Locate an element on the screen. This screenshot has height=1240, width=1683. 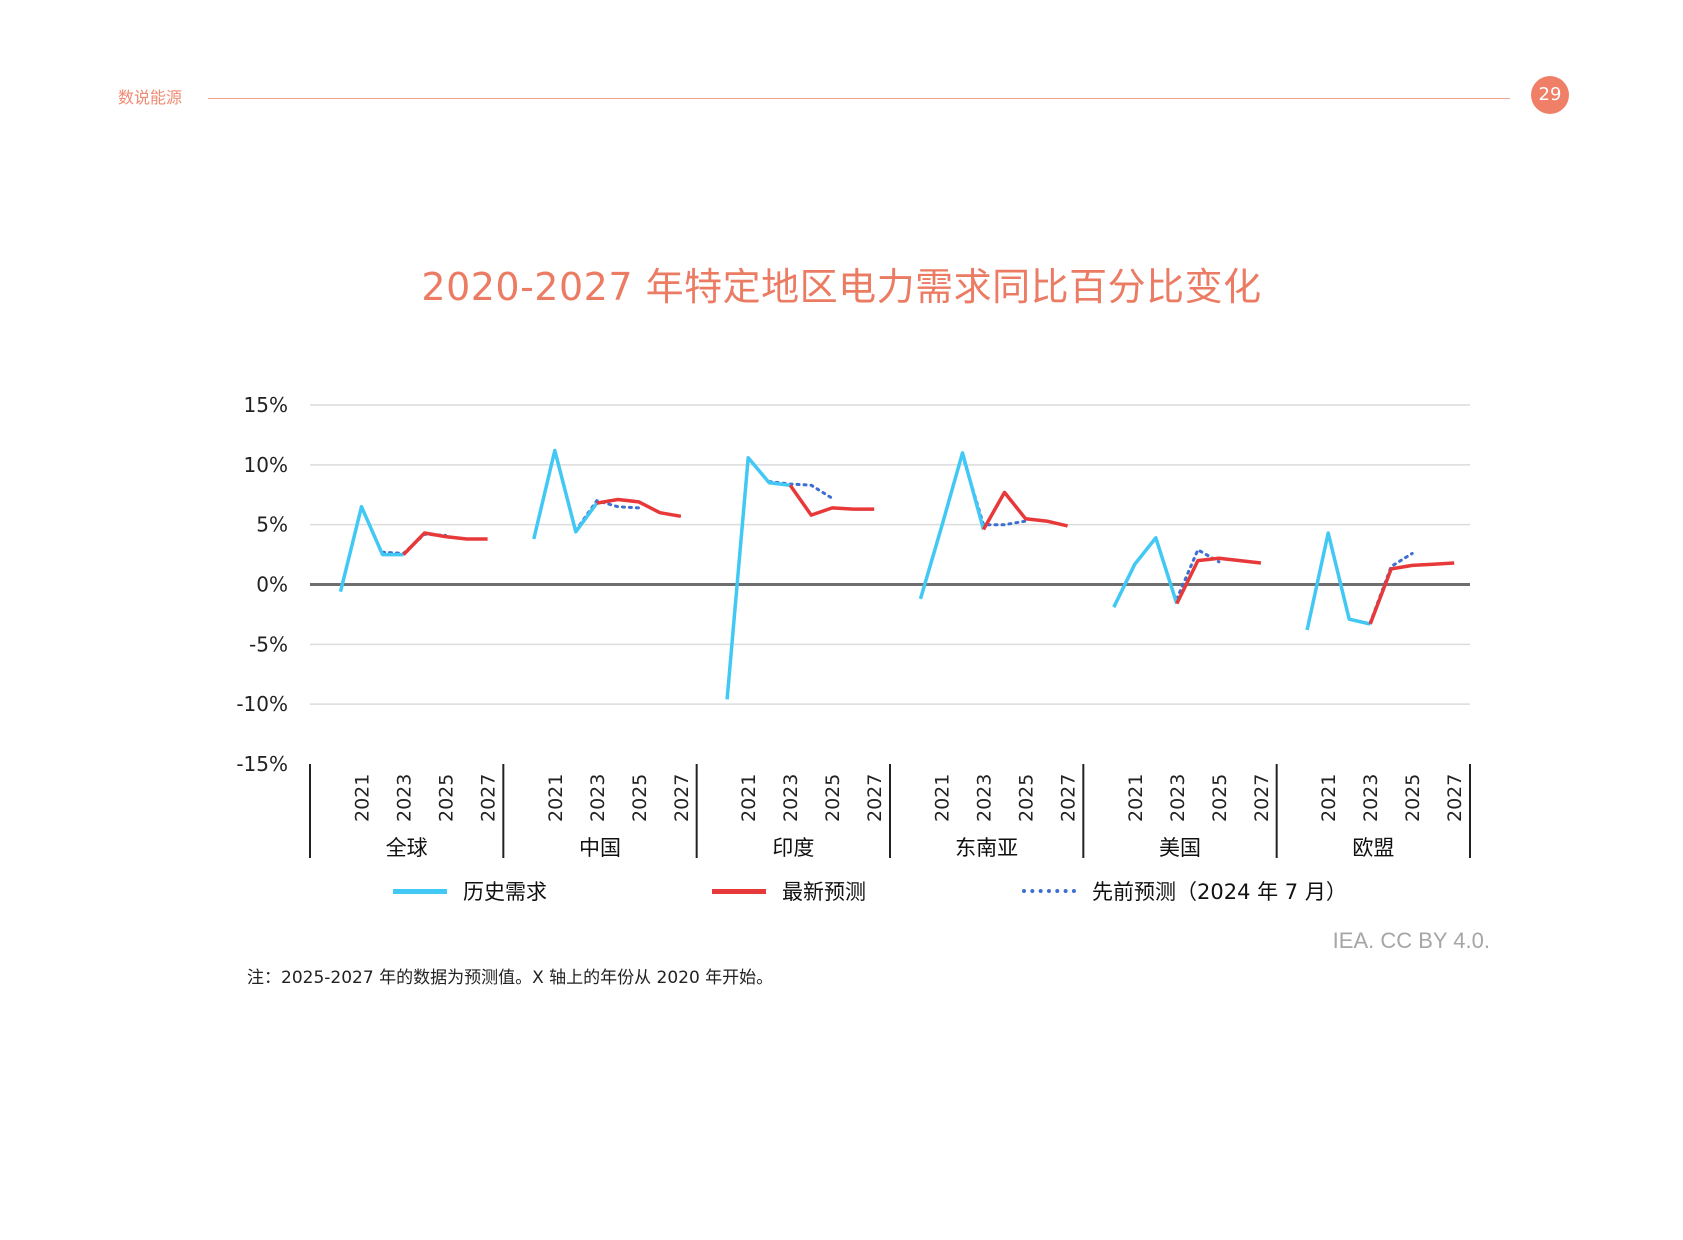
group-label: 东南亚 is located at coordinates (986, 848).